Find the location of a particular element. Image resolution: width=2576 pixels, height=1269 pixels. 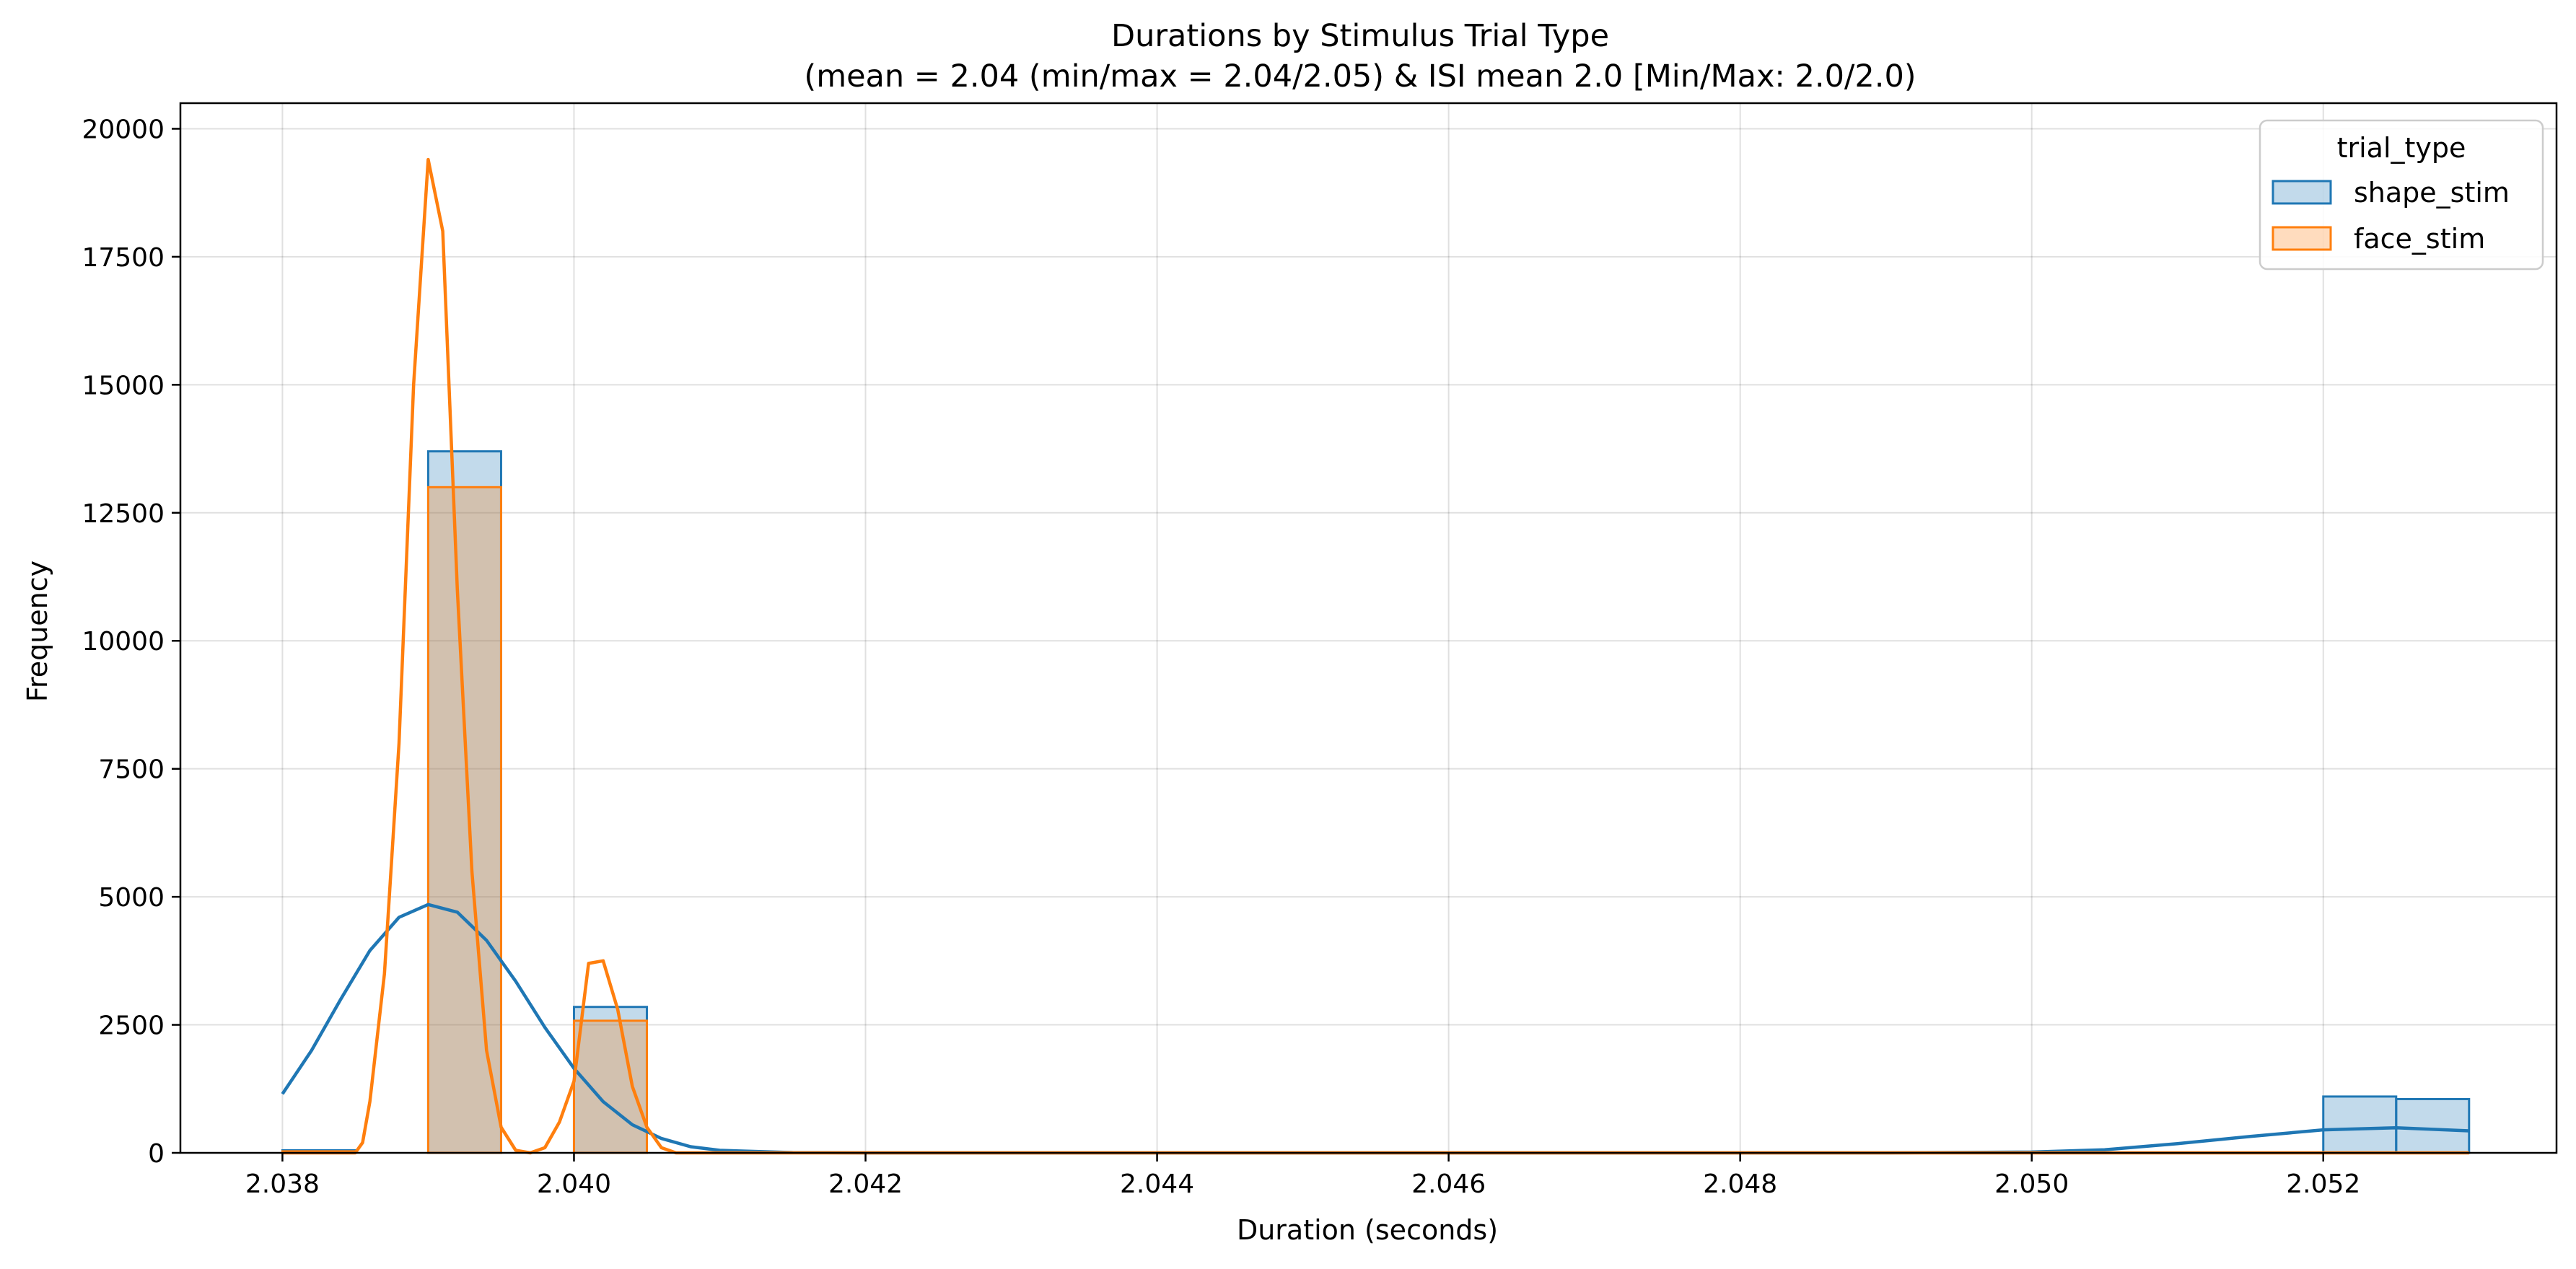

legend: trial_type shape_stim face_stim is located at coordinates (2401, 195).